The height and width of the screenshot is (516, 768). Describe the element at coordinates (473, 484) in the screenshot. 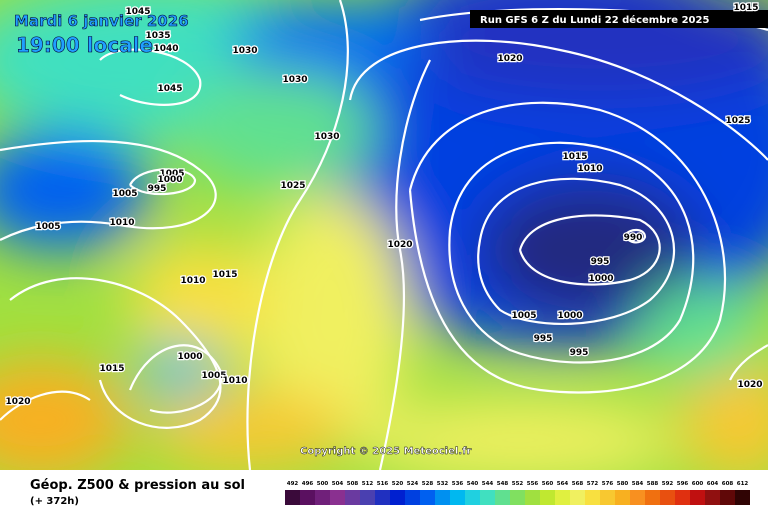

I see `colorbar-label: 540` at that location.